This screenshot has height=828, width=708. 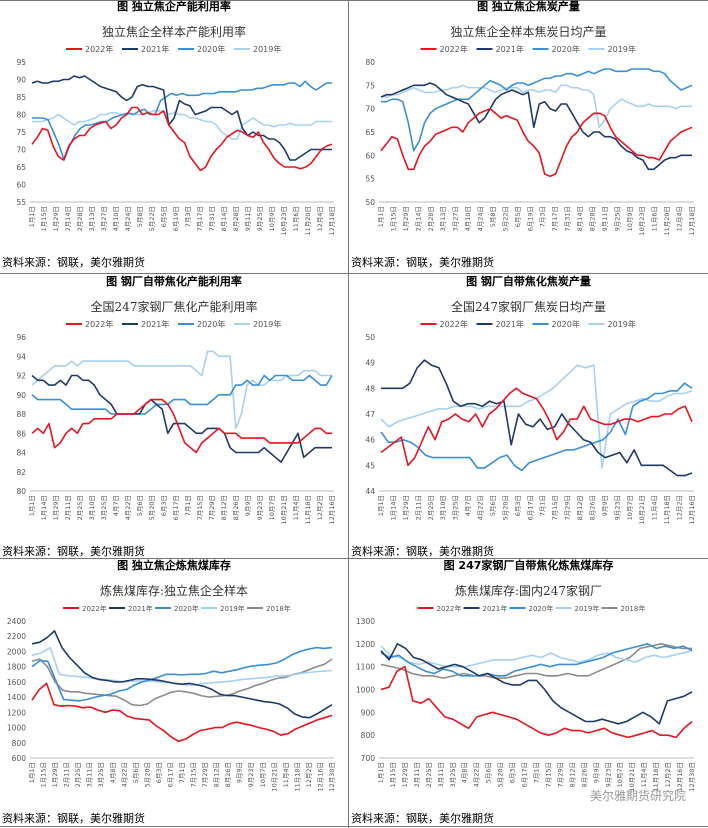 What do you see at coordinates (370, 440) in the screenshot?
I see `y-tick-label: 46` at bounding box center [370, 440].